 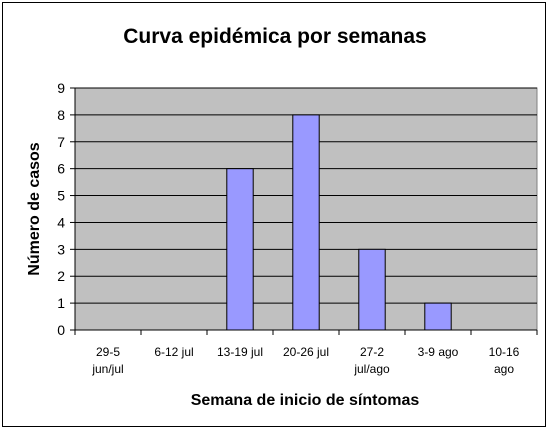 I want to click on y-tick-label: 4, so click(x=61, y=222).